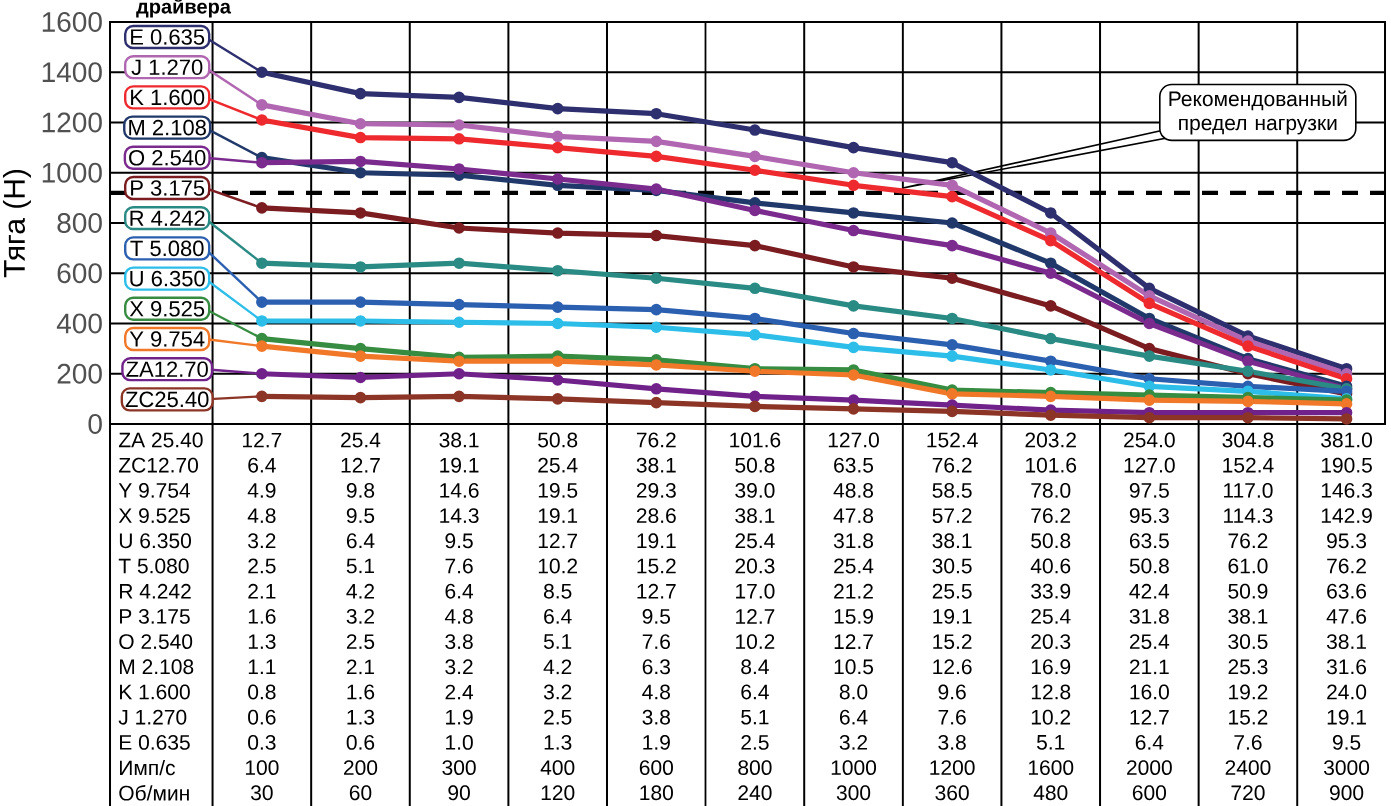 Image resolution: width=1391 pixels, height=806 pixels. Describe the element at coordinates (16, 223) in the screenshot. I see `y-axis-title: Тяга (Н)` at that location.